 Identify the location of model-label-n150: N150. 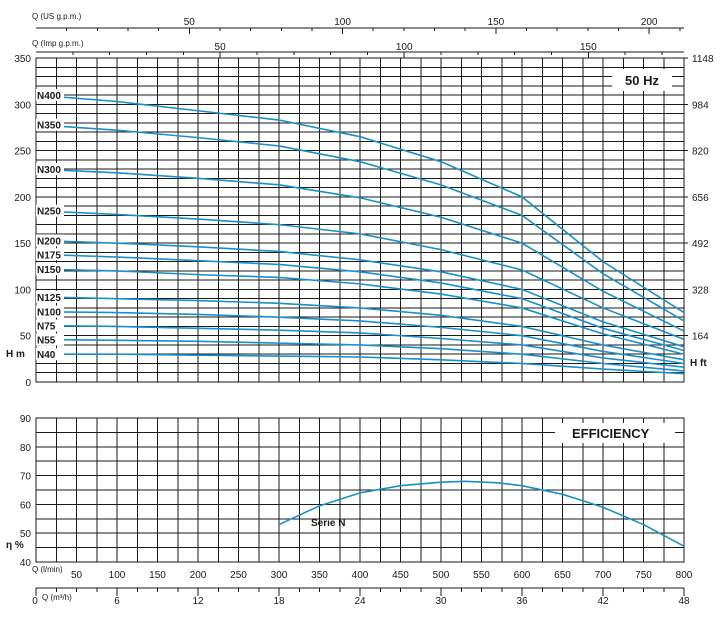
(49, 270).